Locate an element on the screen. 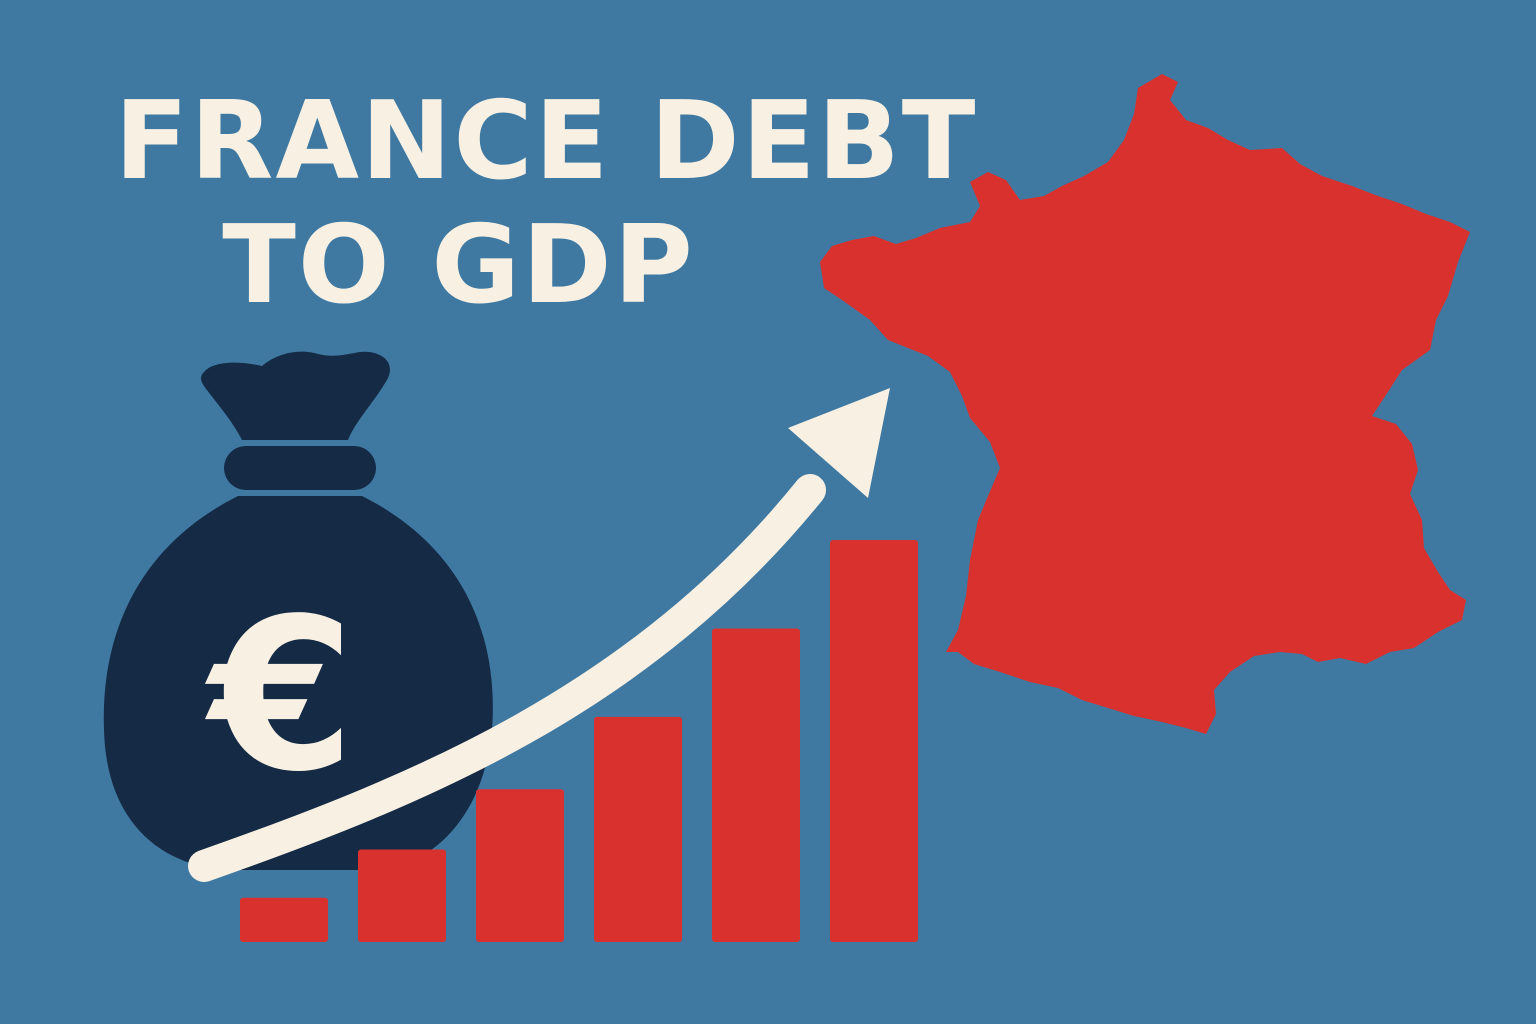 The image size is (1536, 1024). euro-icon: € is located at coordinates (280, 695).